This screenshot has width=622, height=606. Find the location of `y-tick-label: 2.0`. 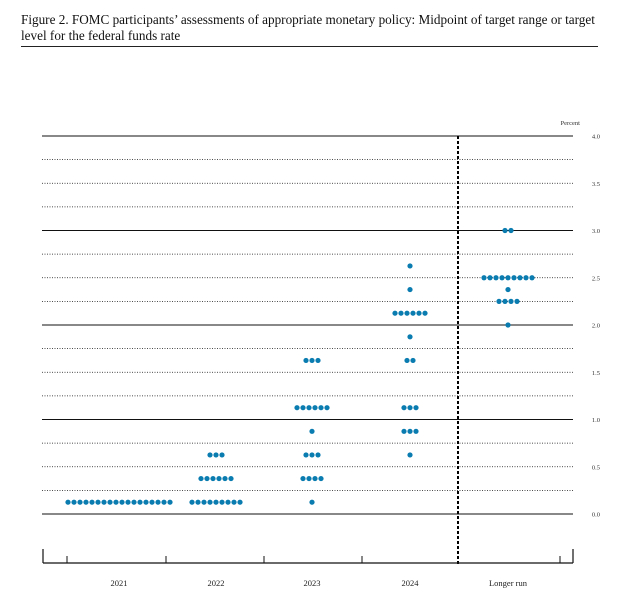

y-tick-label: 2.0 is located at coordinates (596, 326).